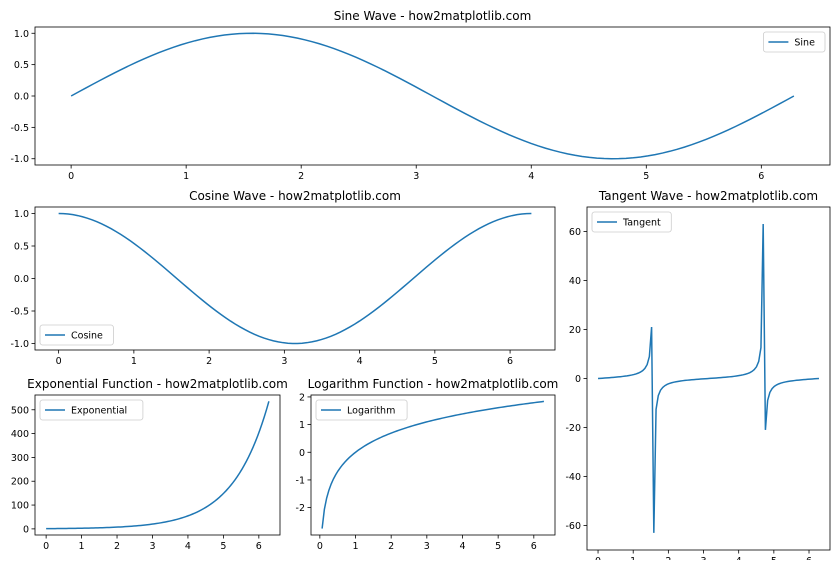  What do you see at coordinates (19, 128) in the screenshot?
I see `sine-ytick-label: -0.5` at bounding box center [19, 128].